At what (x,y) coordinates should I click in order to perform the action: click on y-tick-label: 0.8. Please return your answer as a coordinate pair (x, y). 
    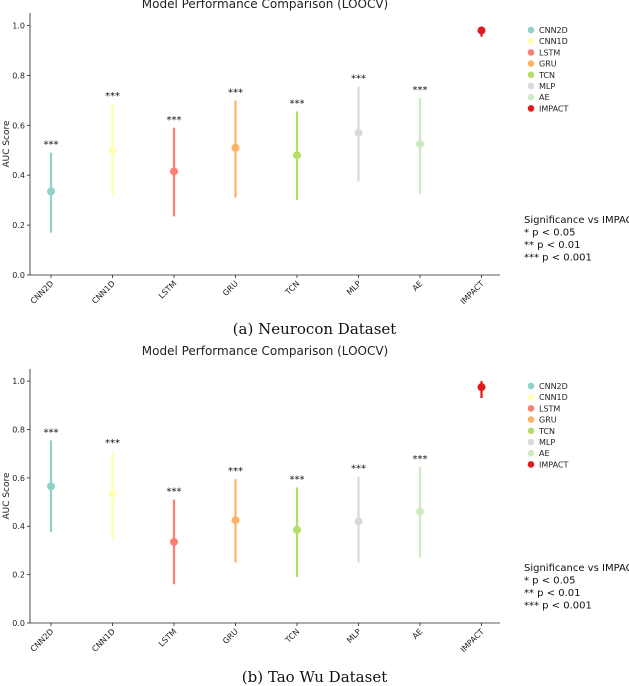
    Looking at the image, I should click on (18, 75).